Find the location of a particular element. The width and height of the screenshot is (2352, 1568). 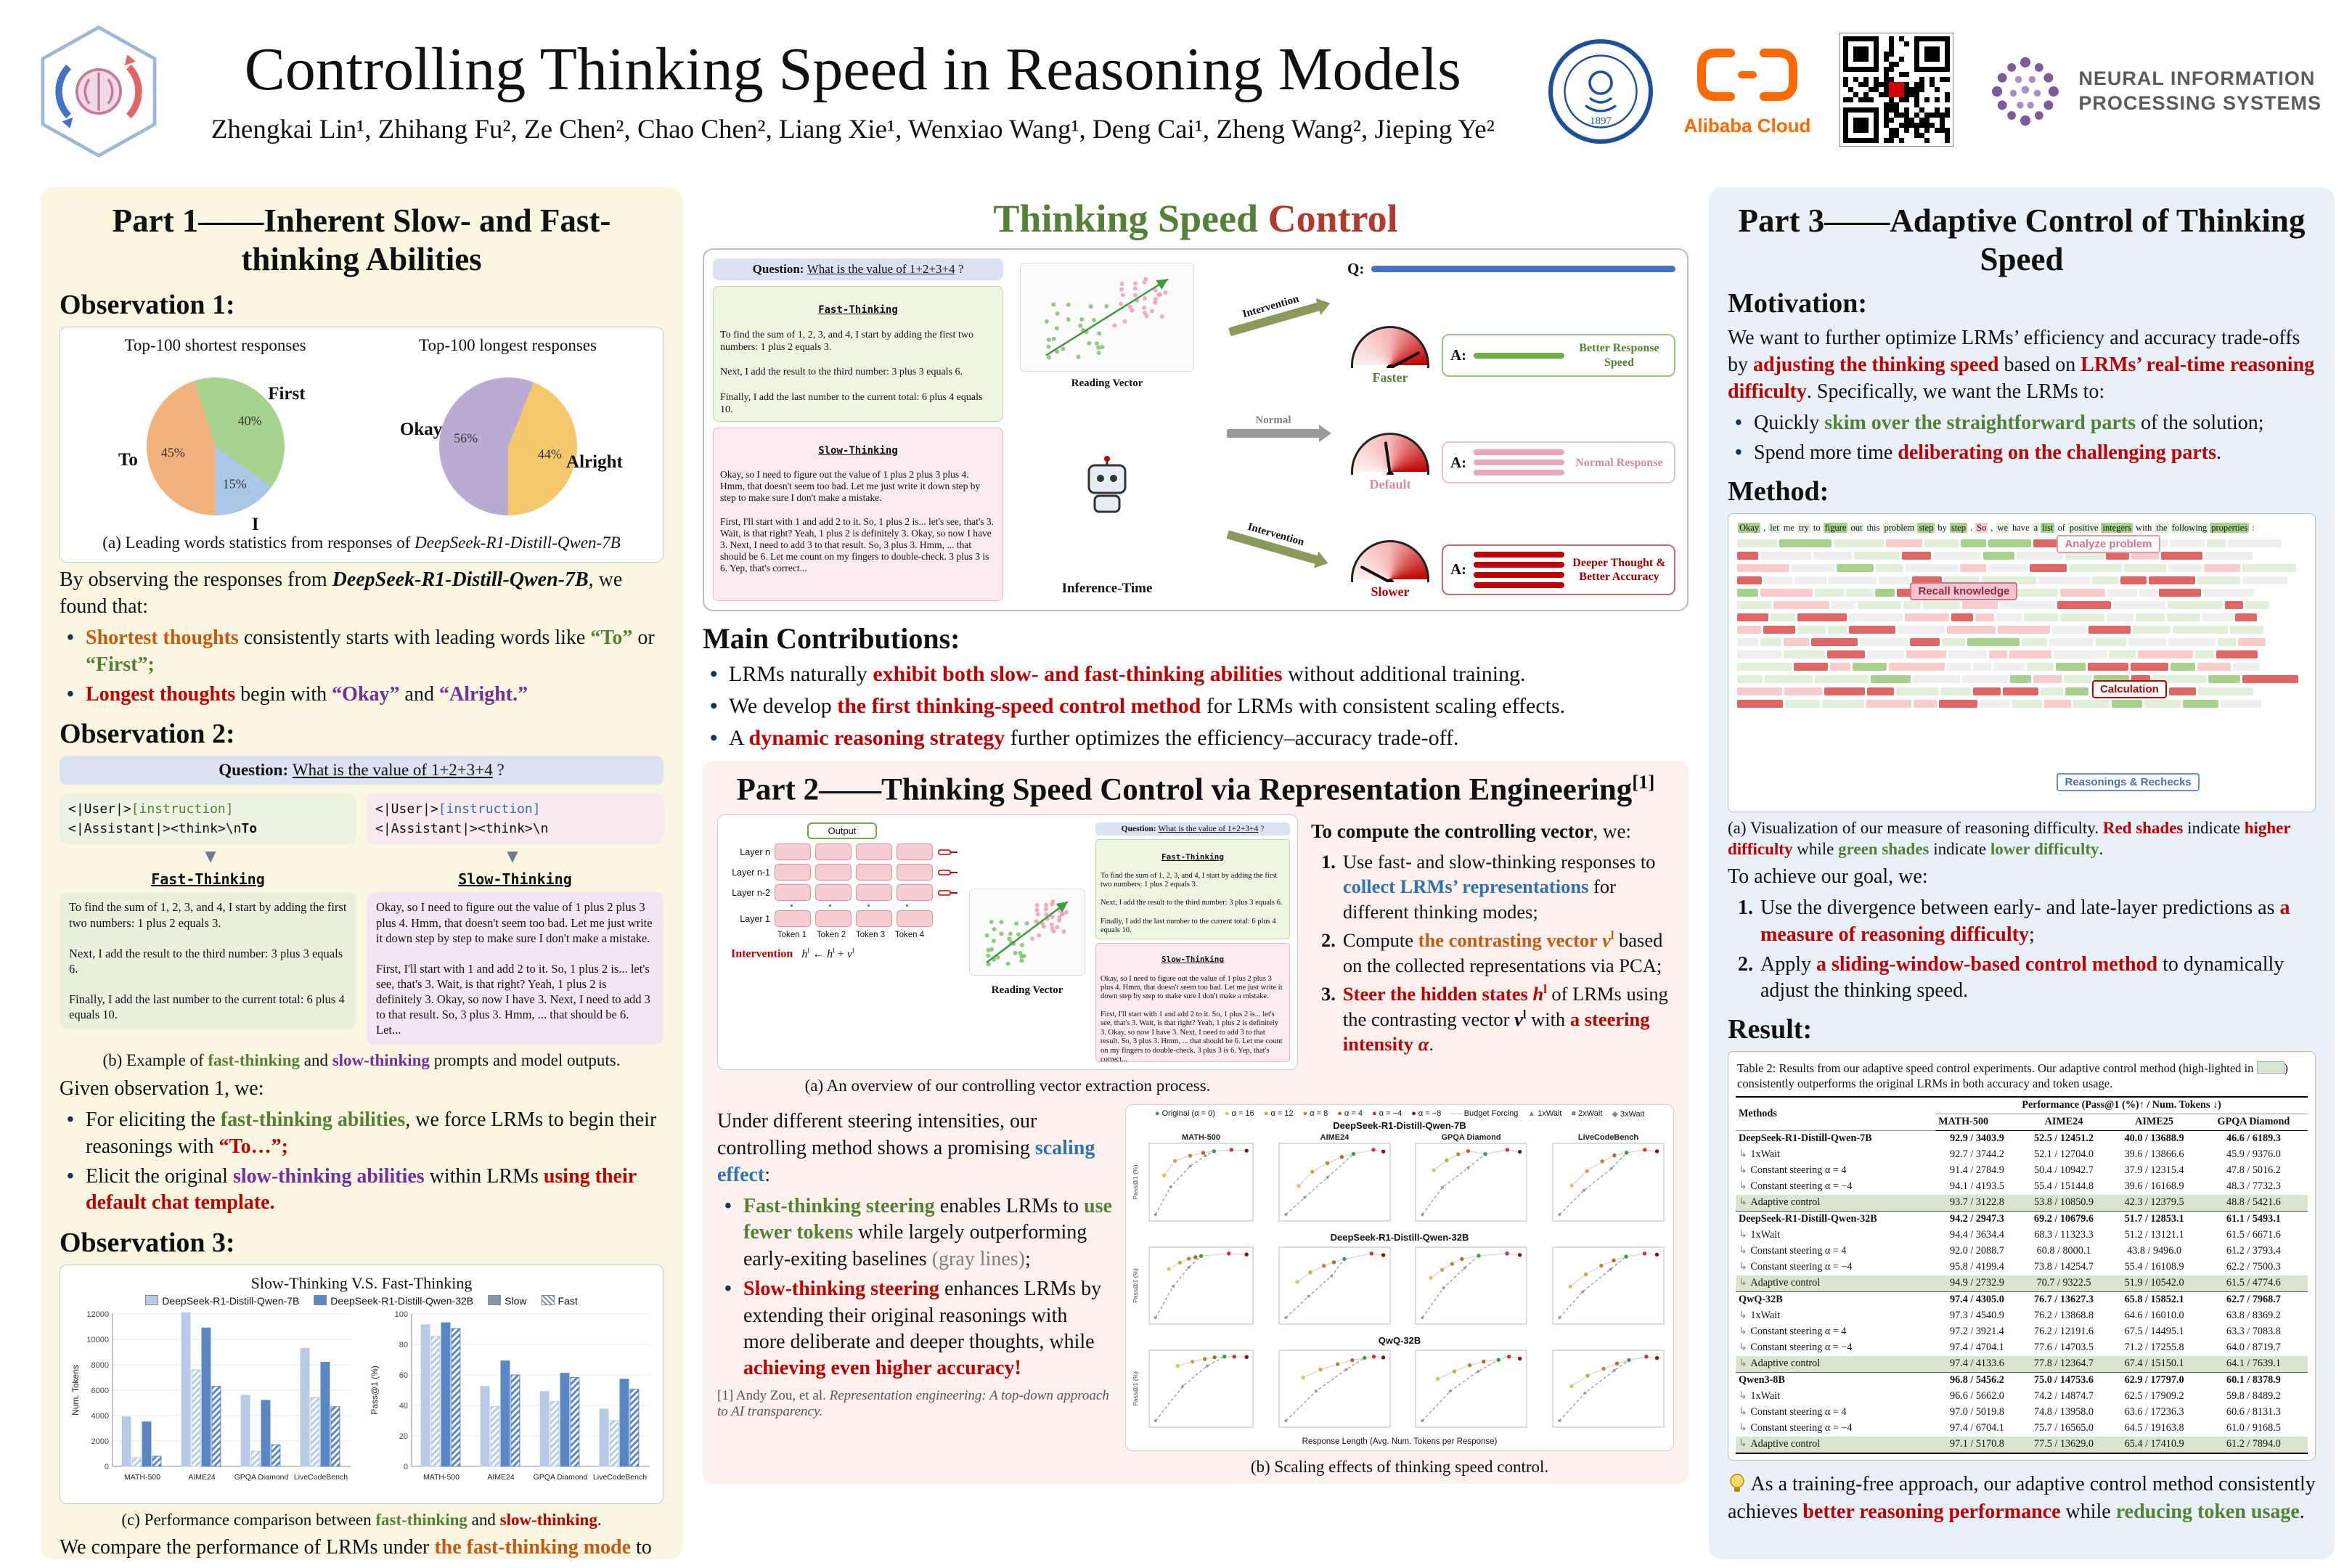

difficulty-word: we is located at coordinates (2003, 527).